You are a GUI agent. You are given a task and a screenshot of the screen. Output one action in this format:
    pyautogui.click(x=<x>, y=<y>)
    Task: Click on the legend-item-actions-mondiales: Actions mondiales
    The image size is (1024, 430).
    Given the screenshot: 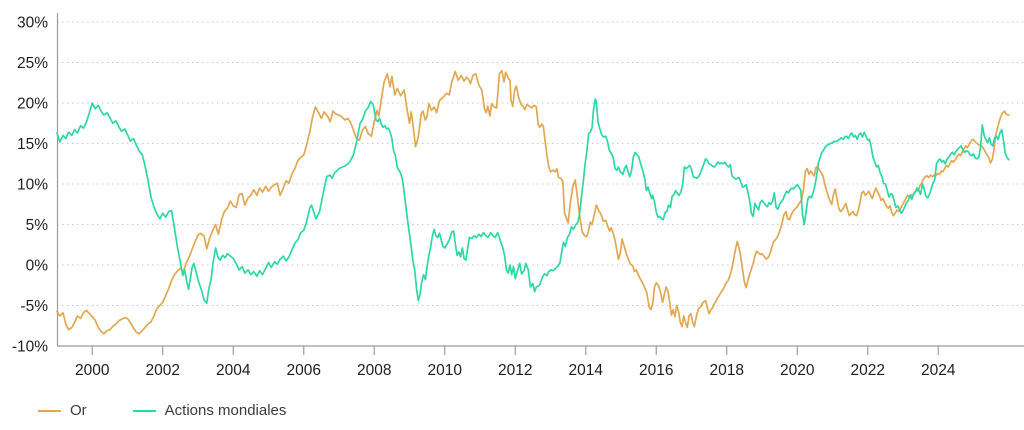 What is the action you would take?
    pyautogui.click(x=209, y=411)
    